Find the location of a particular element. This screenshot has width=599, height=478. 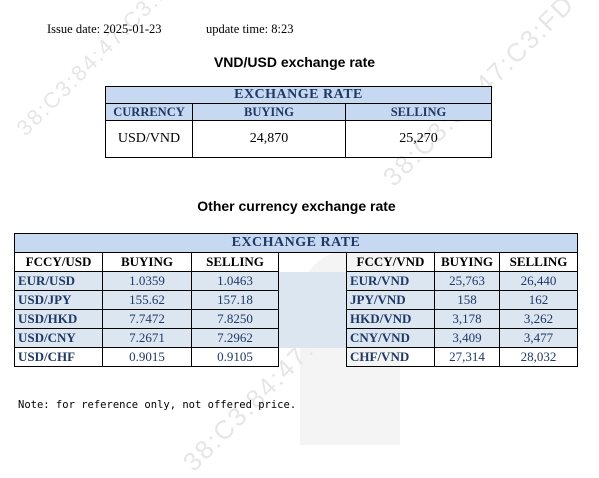

buying-cell: 158 is located at coordinates (467, 300).